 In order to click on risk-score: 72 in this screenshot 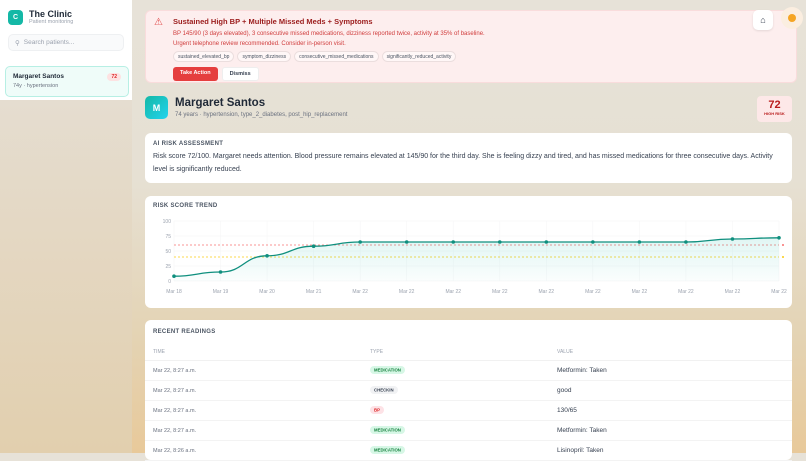, I will do `click(774, 105)`.